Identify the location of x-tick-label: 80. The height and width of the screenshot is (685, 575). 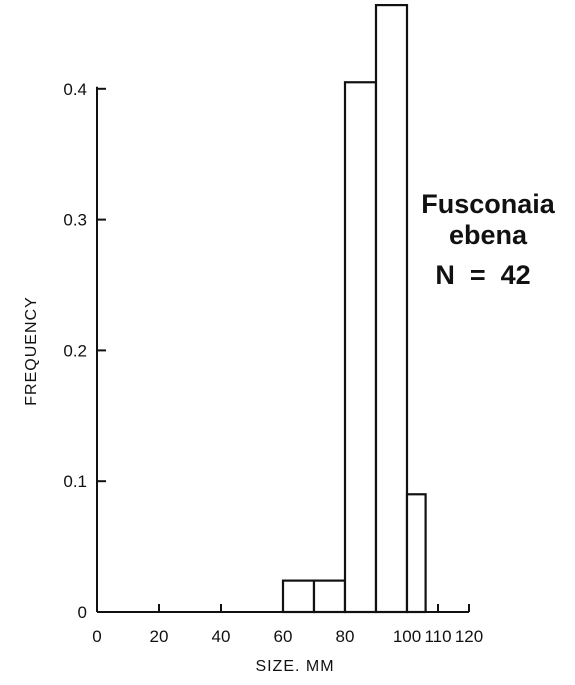
(345, 636).